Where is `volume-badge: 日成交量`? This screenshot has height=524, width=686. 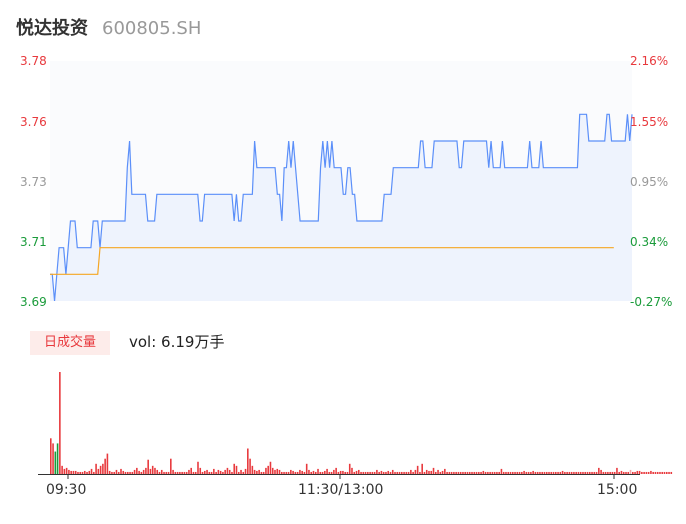
volume-badge: 日成交量 is located at coordinates (70, 343).